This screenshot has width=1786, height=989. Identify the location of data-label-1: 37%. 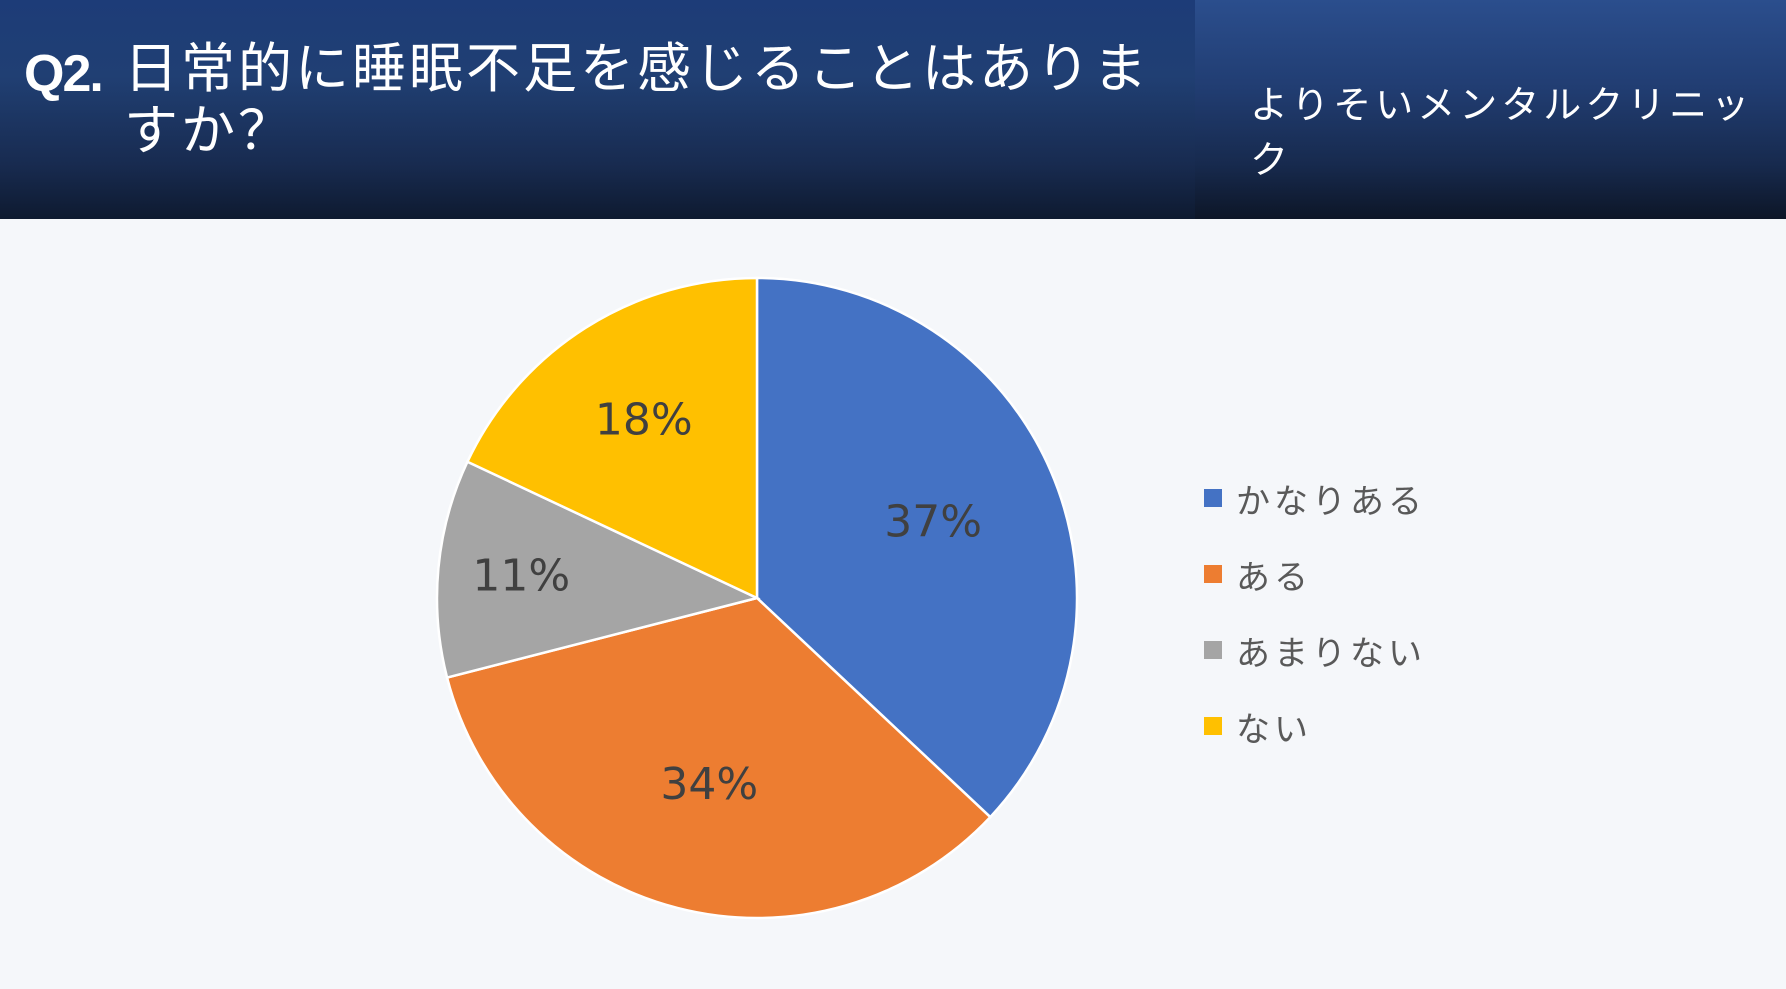
(933, 522).